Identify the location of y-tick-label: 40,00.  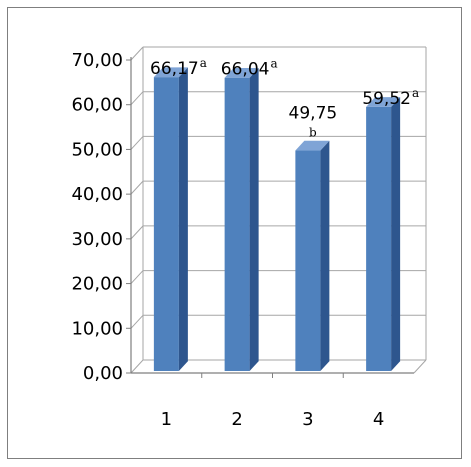
(97, 194).